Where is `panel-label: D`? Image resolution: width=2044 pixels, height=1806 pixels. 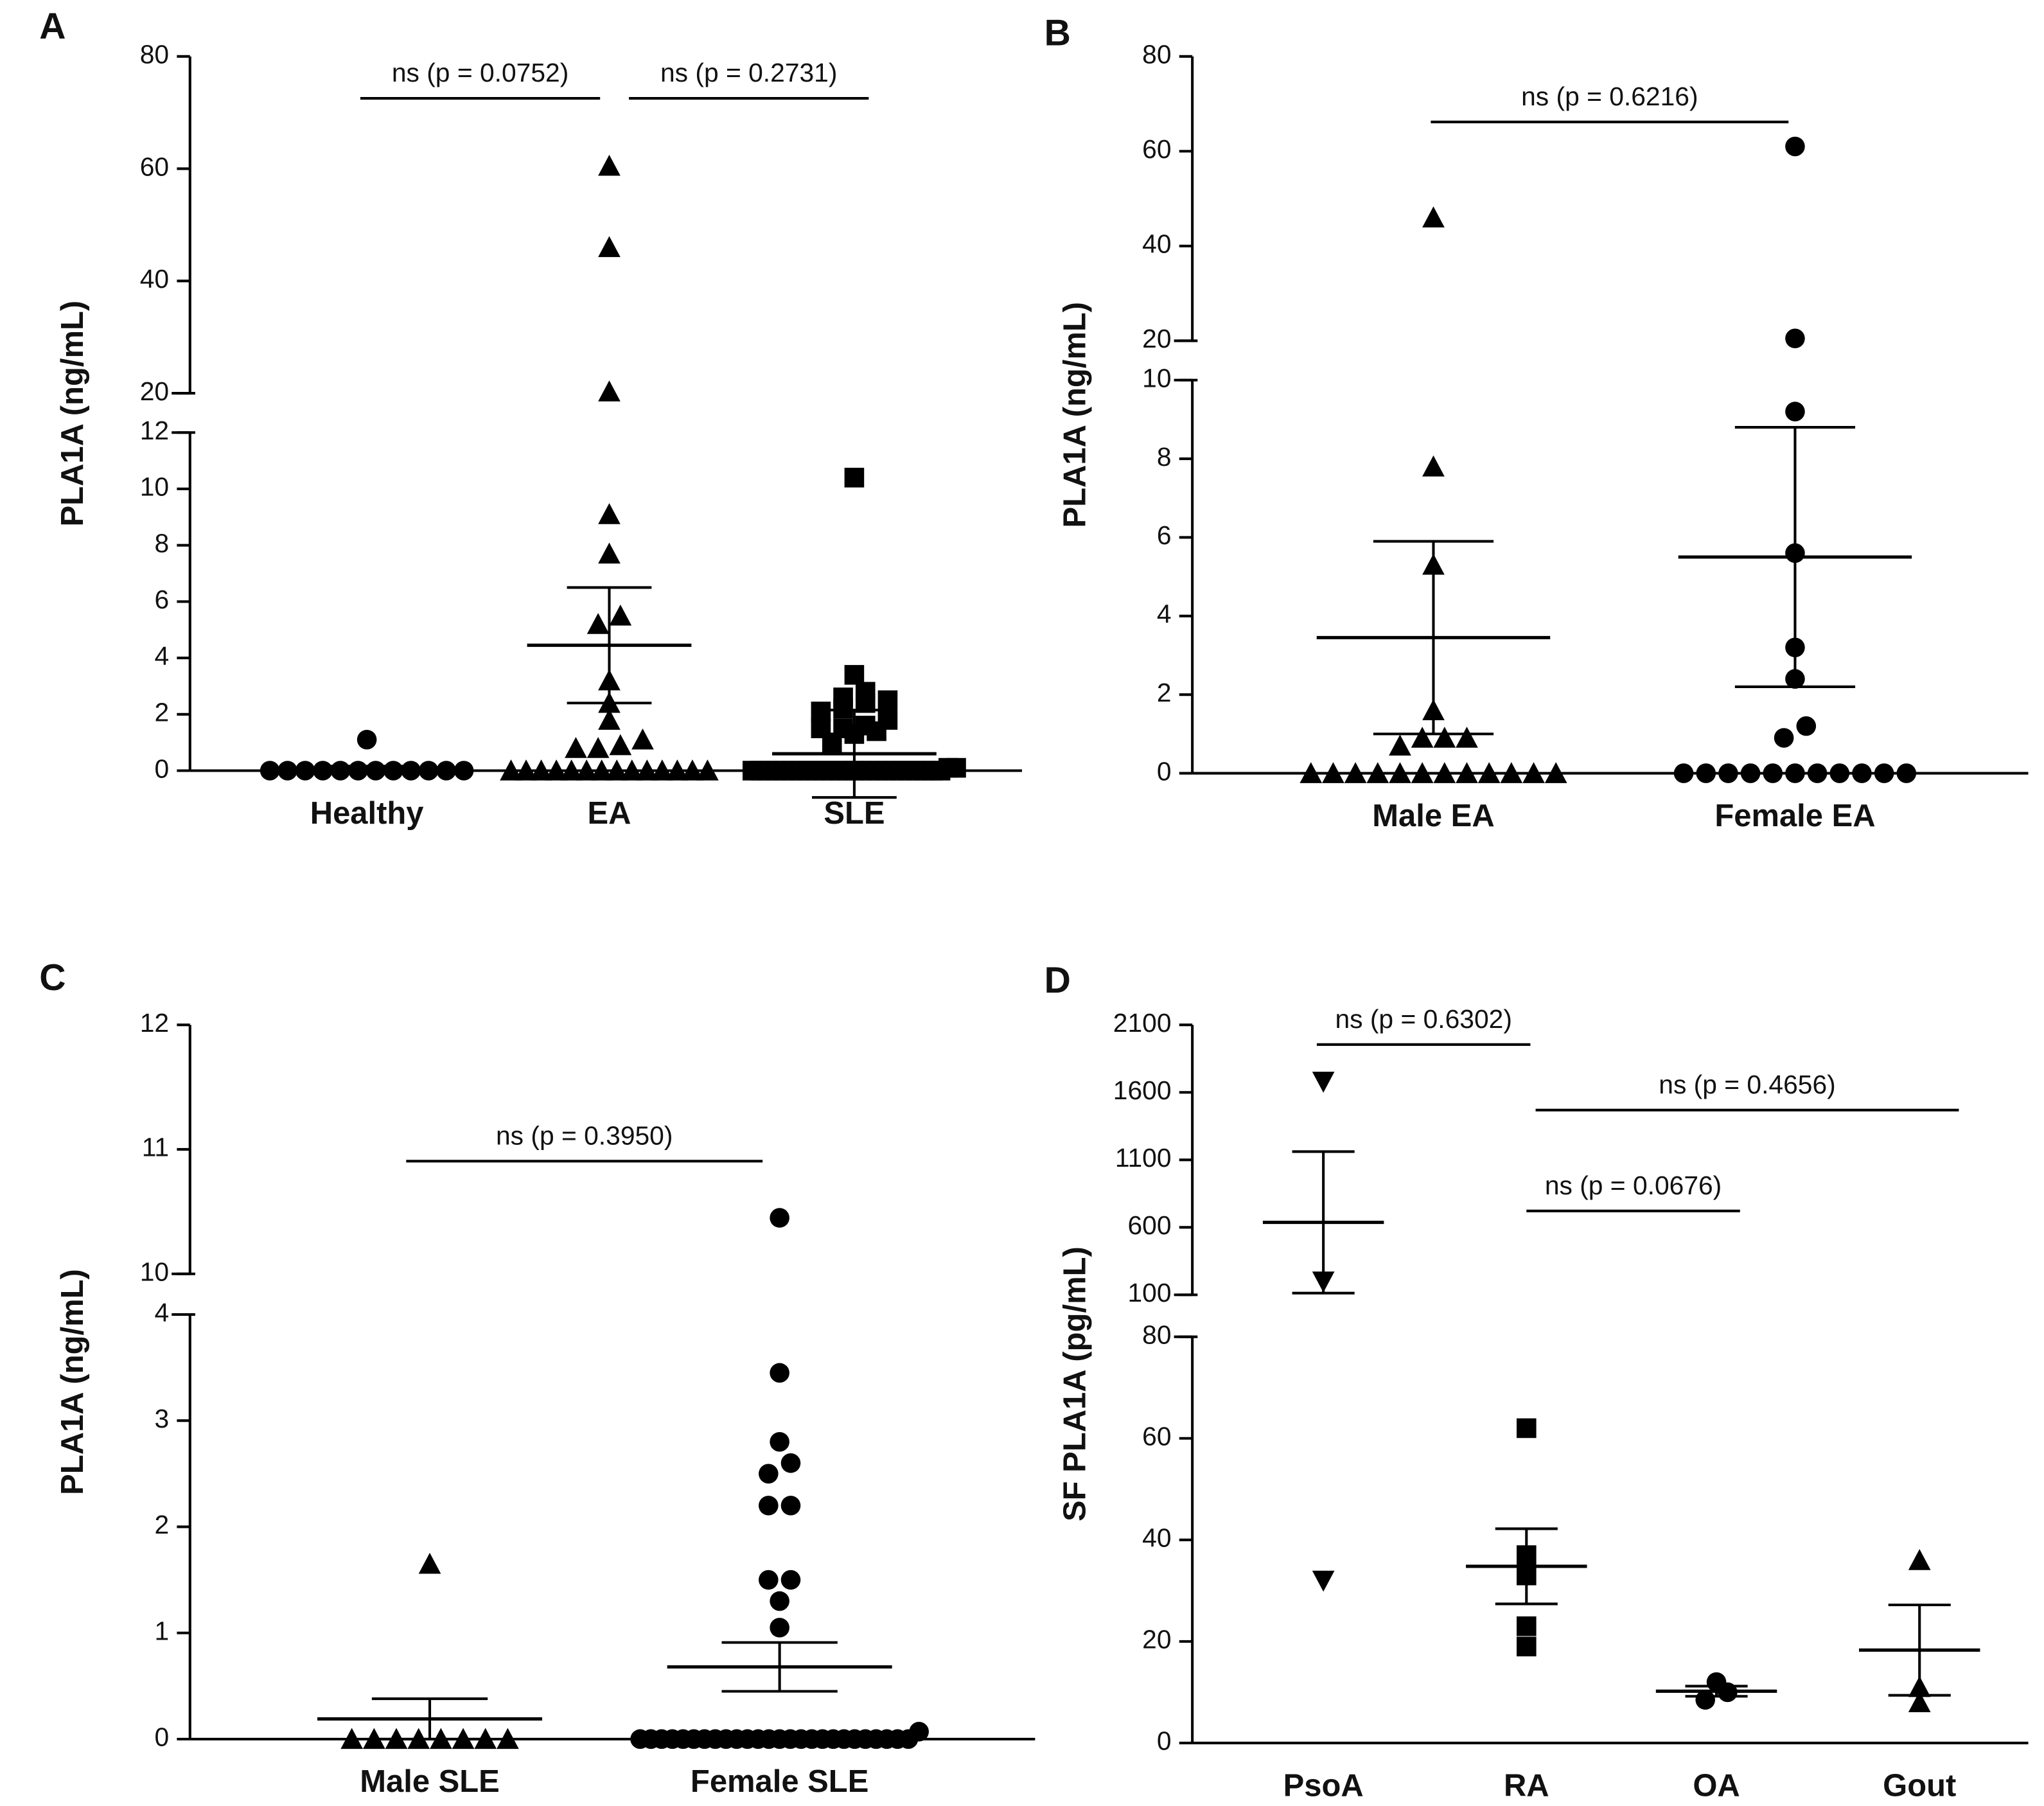
panel-label: D is located at coordinates (1057, 980).